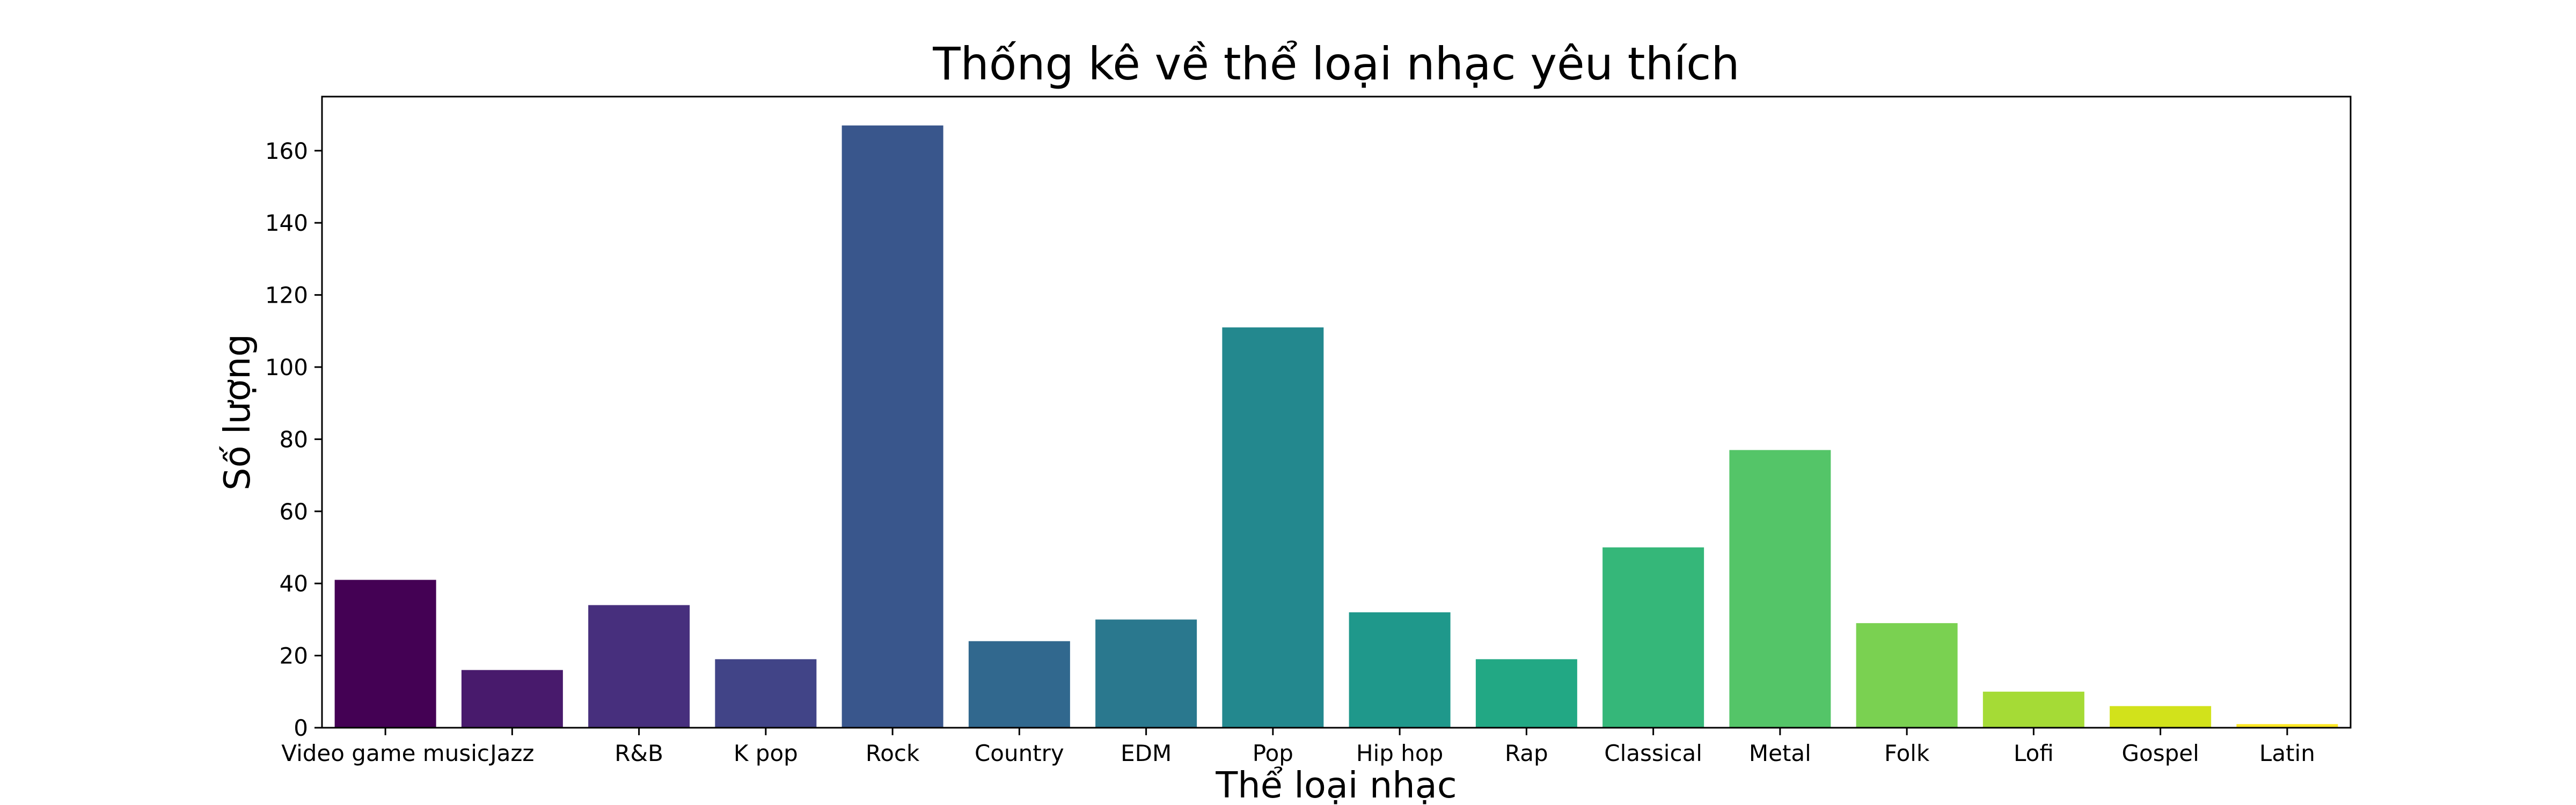 The image size is (2576, 805). What do you see at coordinates (1273, 527) in the screenshot?
I see `bar-pop` at bounding box center [1273, 527].